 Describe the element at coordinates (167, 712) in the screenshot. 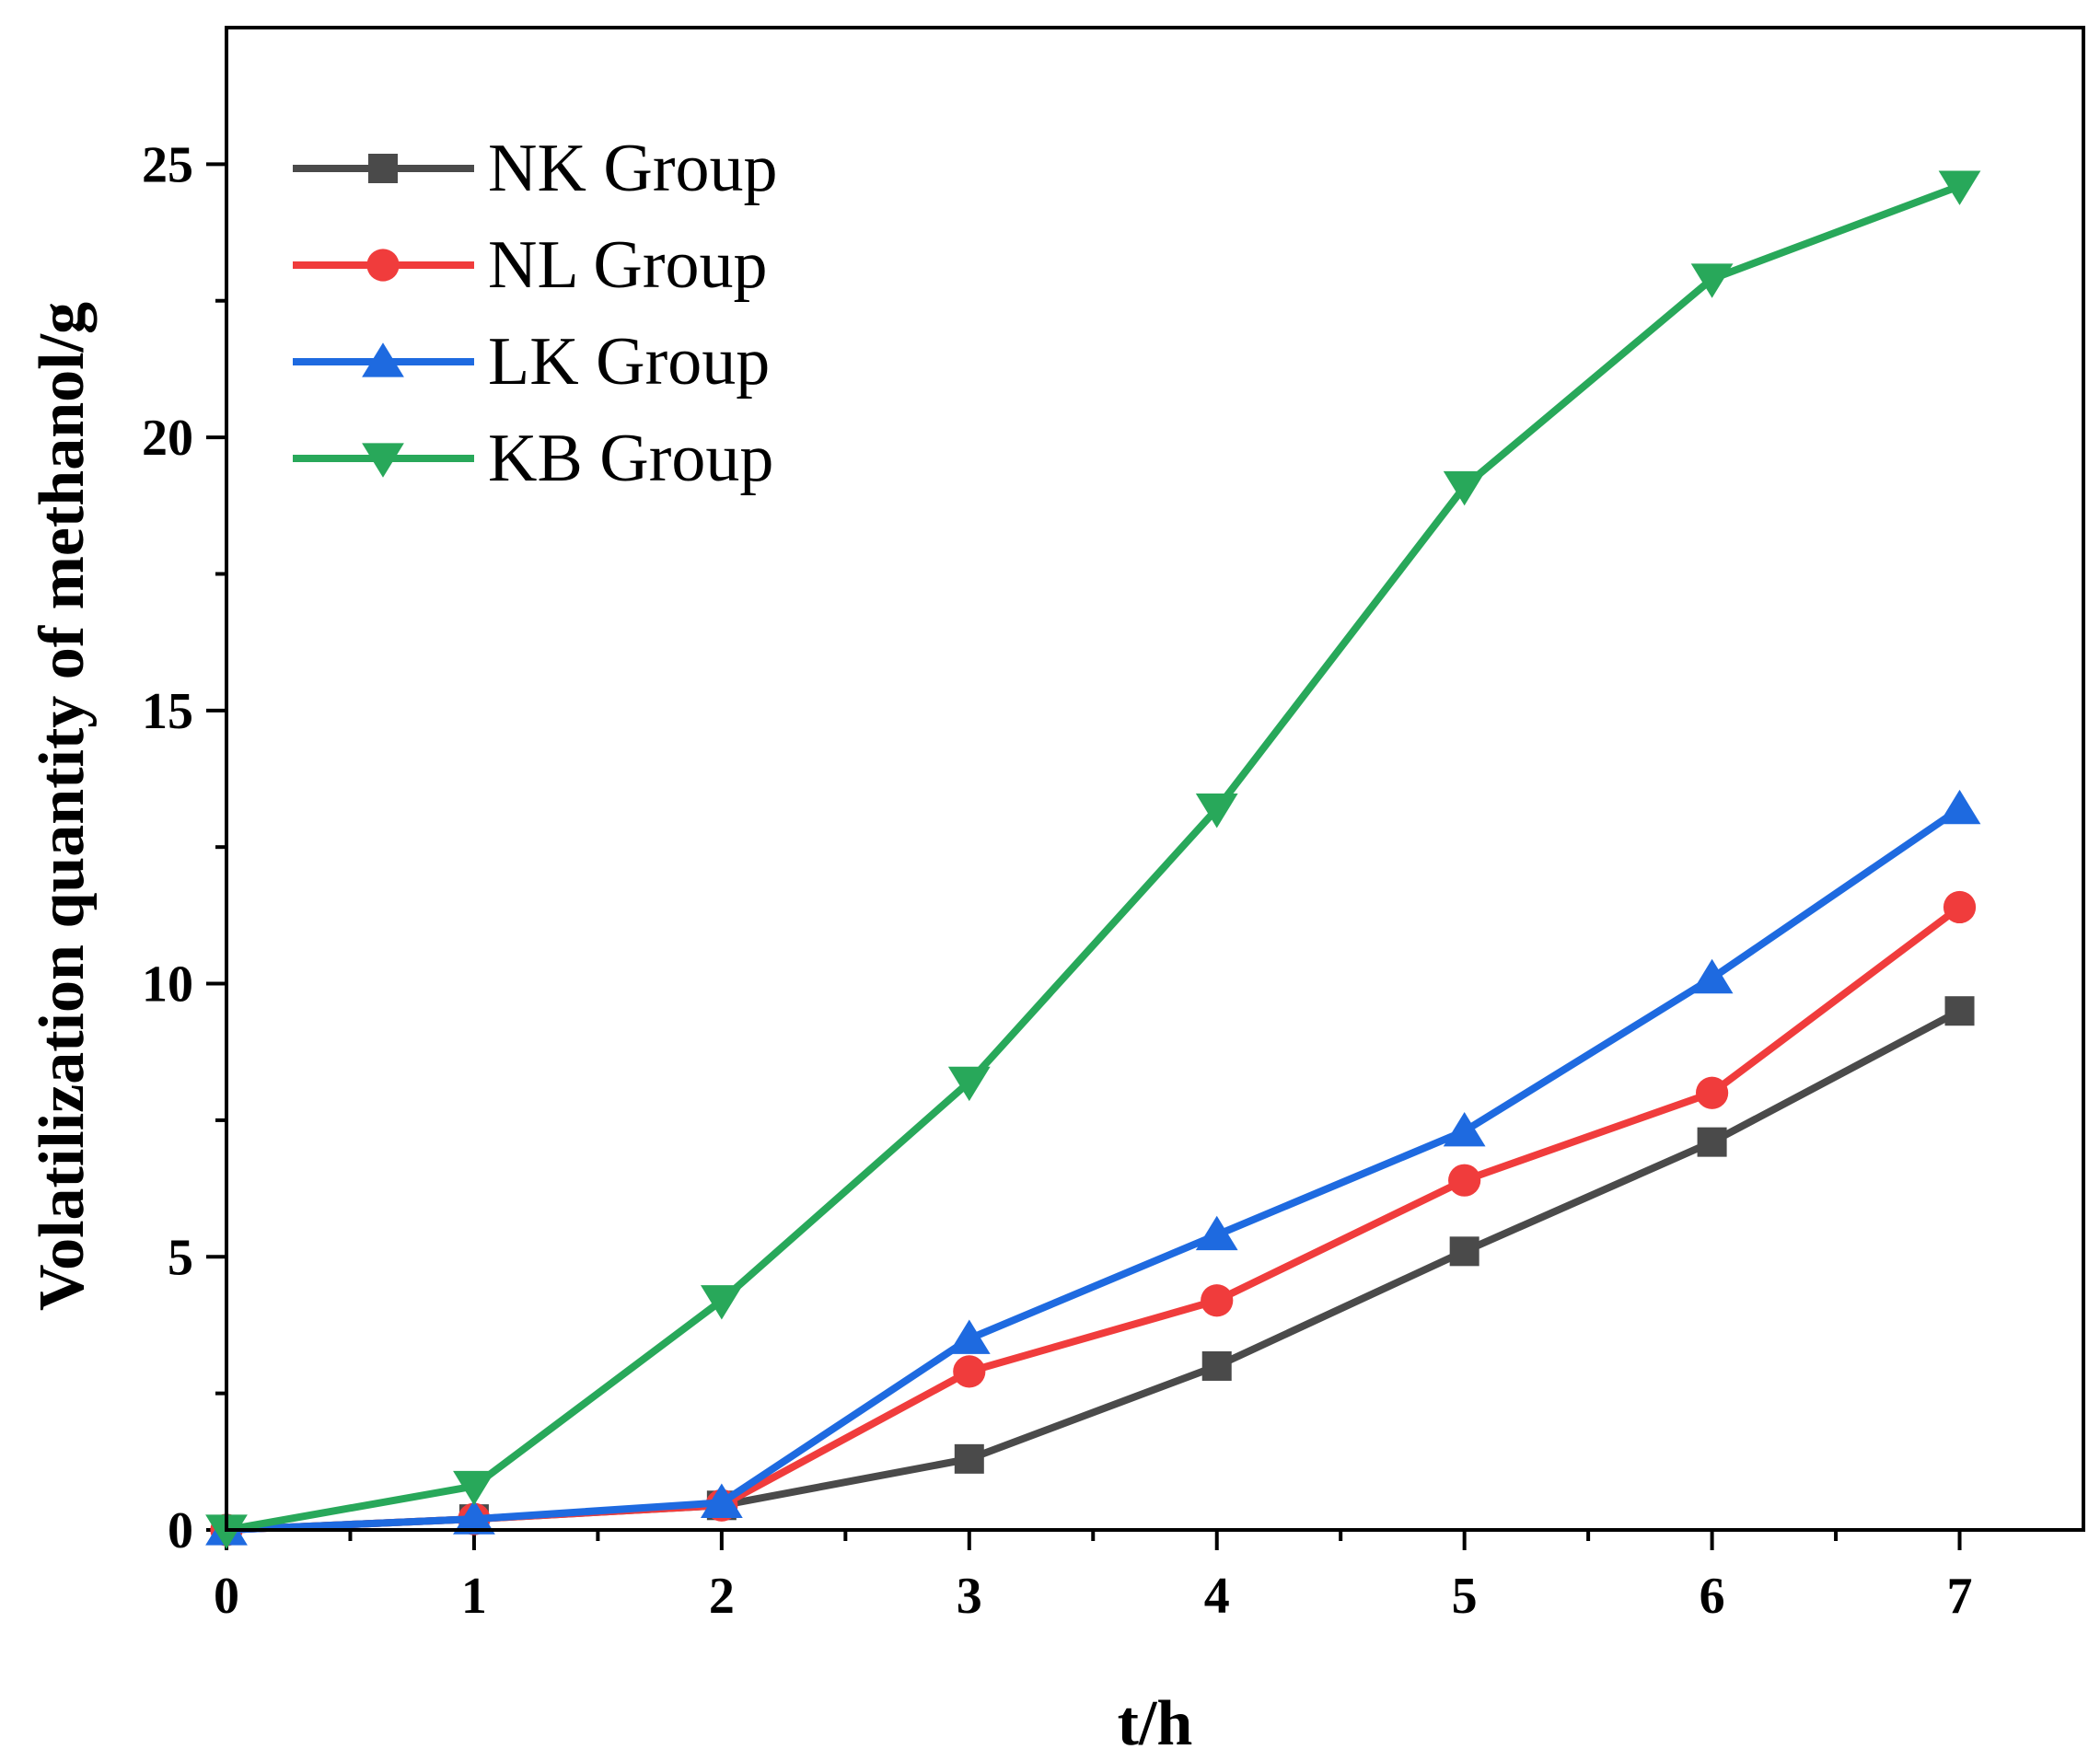

I see `y-tick-label: 15` at that location.